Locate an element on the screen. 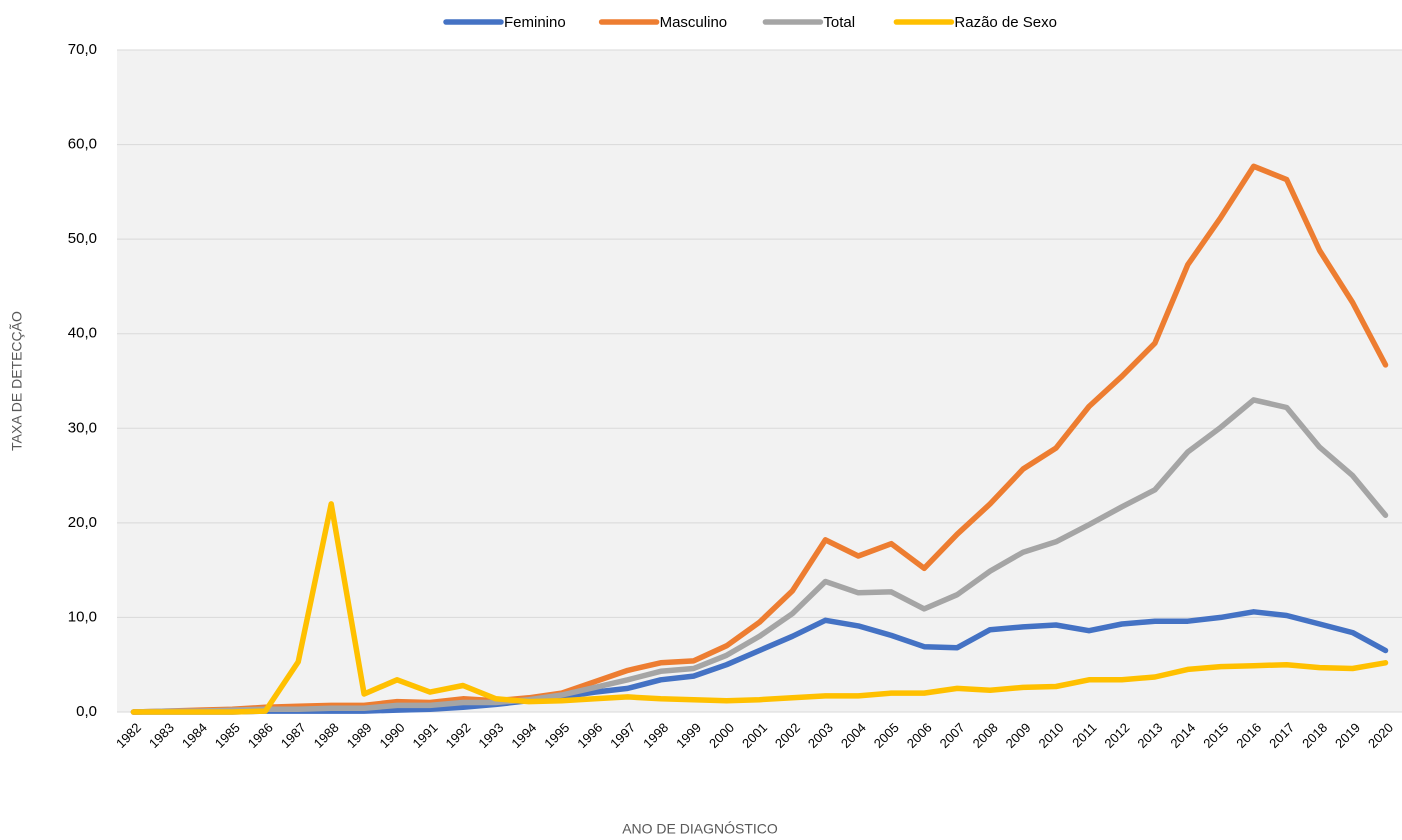  x-tick-label: 2002 is located at coordinates (787, 735).